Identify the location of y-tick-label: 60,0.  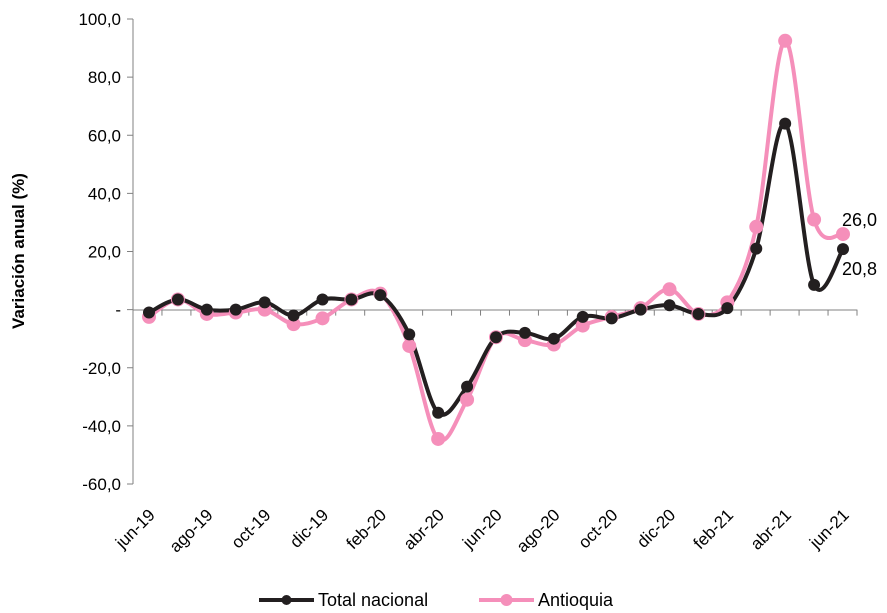
(104, 135).